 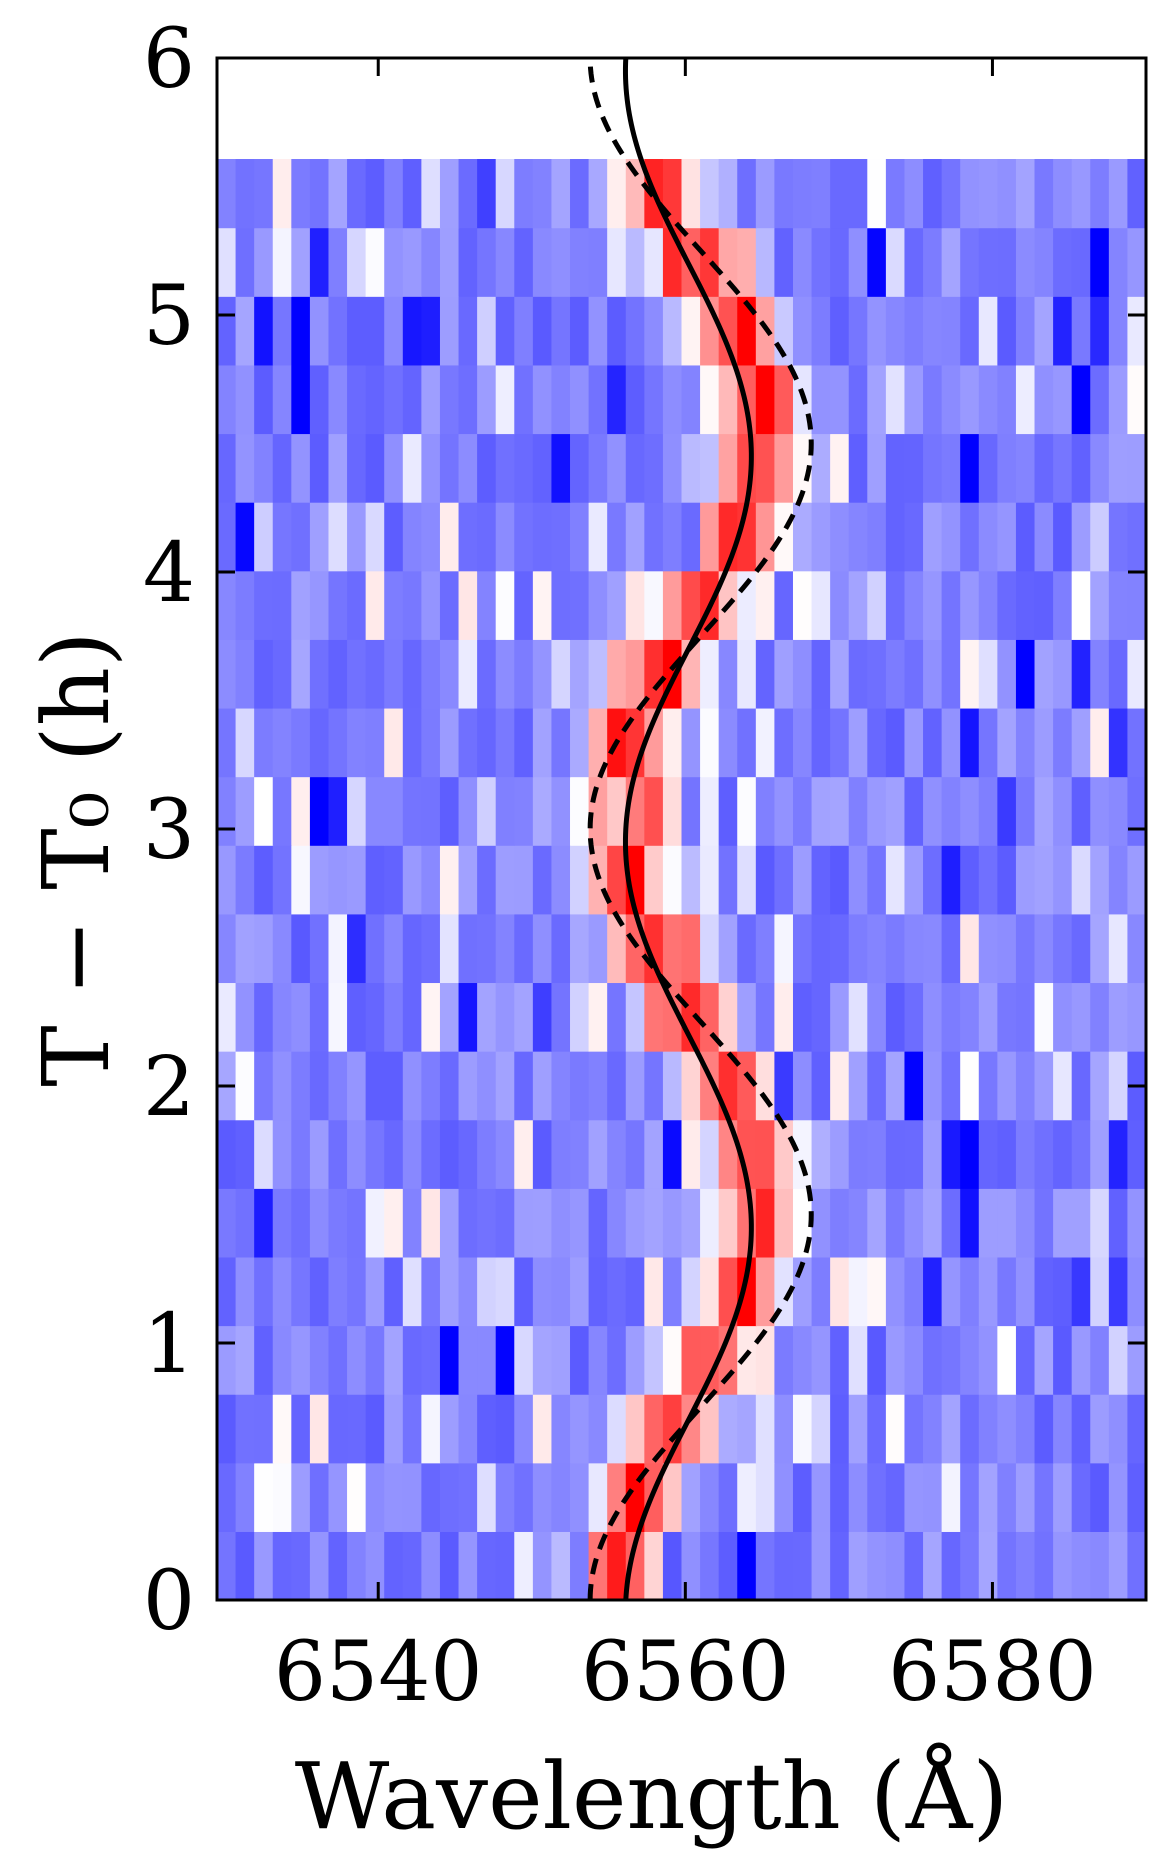 I want to click on y-tick-label: 1, so click(x=169, y=1344).